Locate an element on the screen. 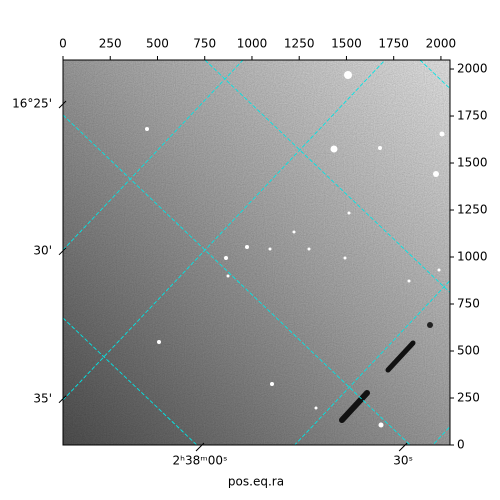 The image size is (500, 500). y-tick-label: 250 is located at coordinates (468, 398).